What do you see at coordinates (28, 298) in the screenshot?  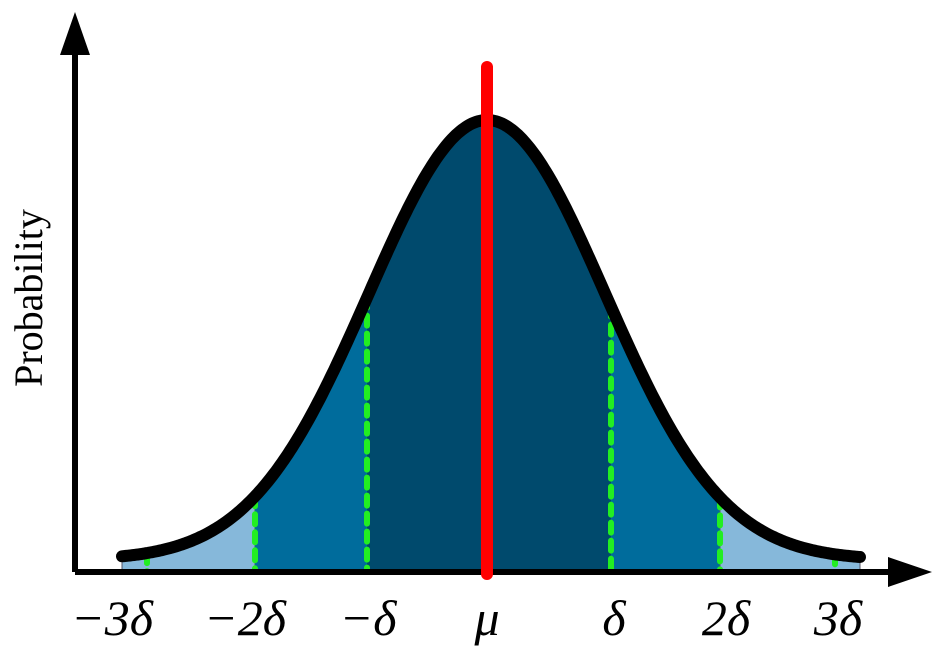 I see `y-axis-label: Probability` at bounding box center [28, 298].